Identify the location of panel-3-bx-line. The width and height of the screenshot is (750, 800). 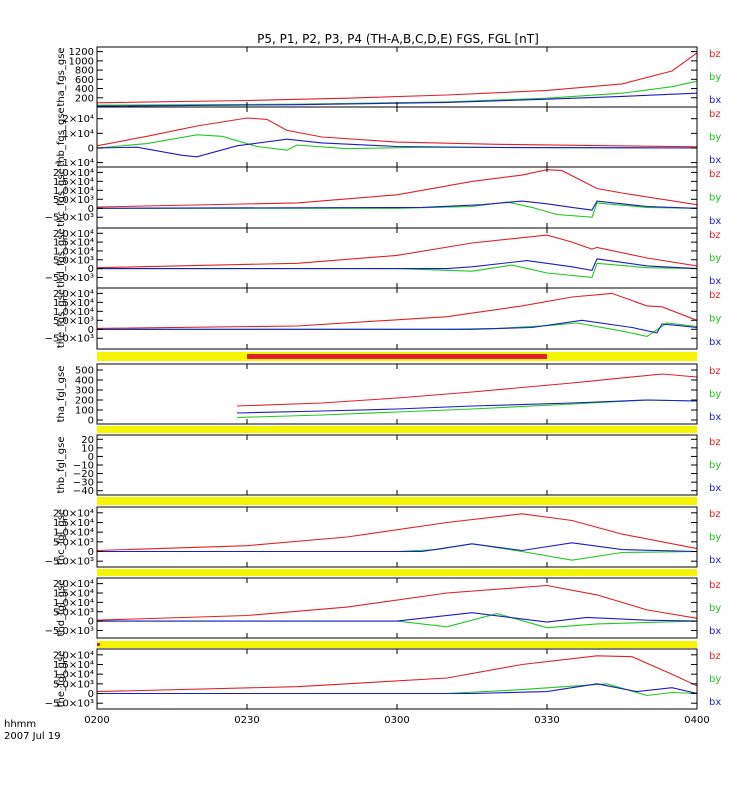
(397, 205).